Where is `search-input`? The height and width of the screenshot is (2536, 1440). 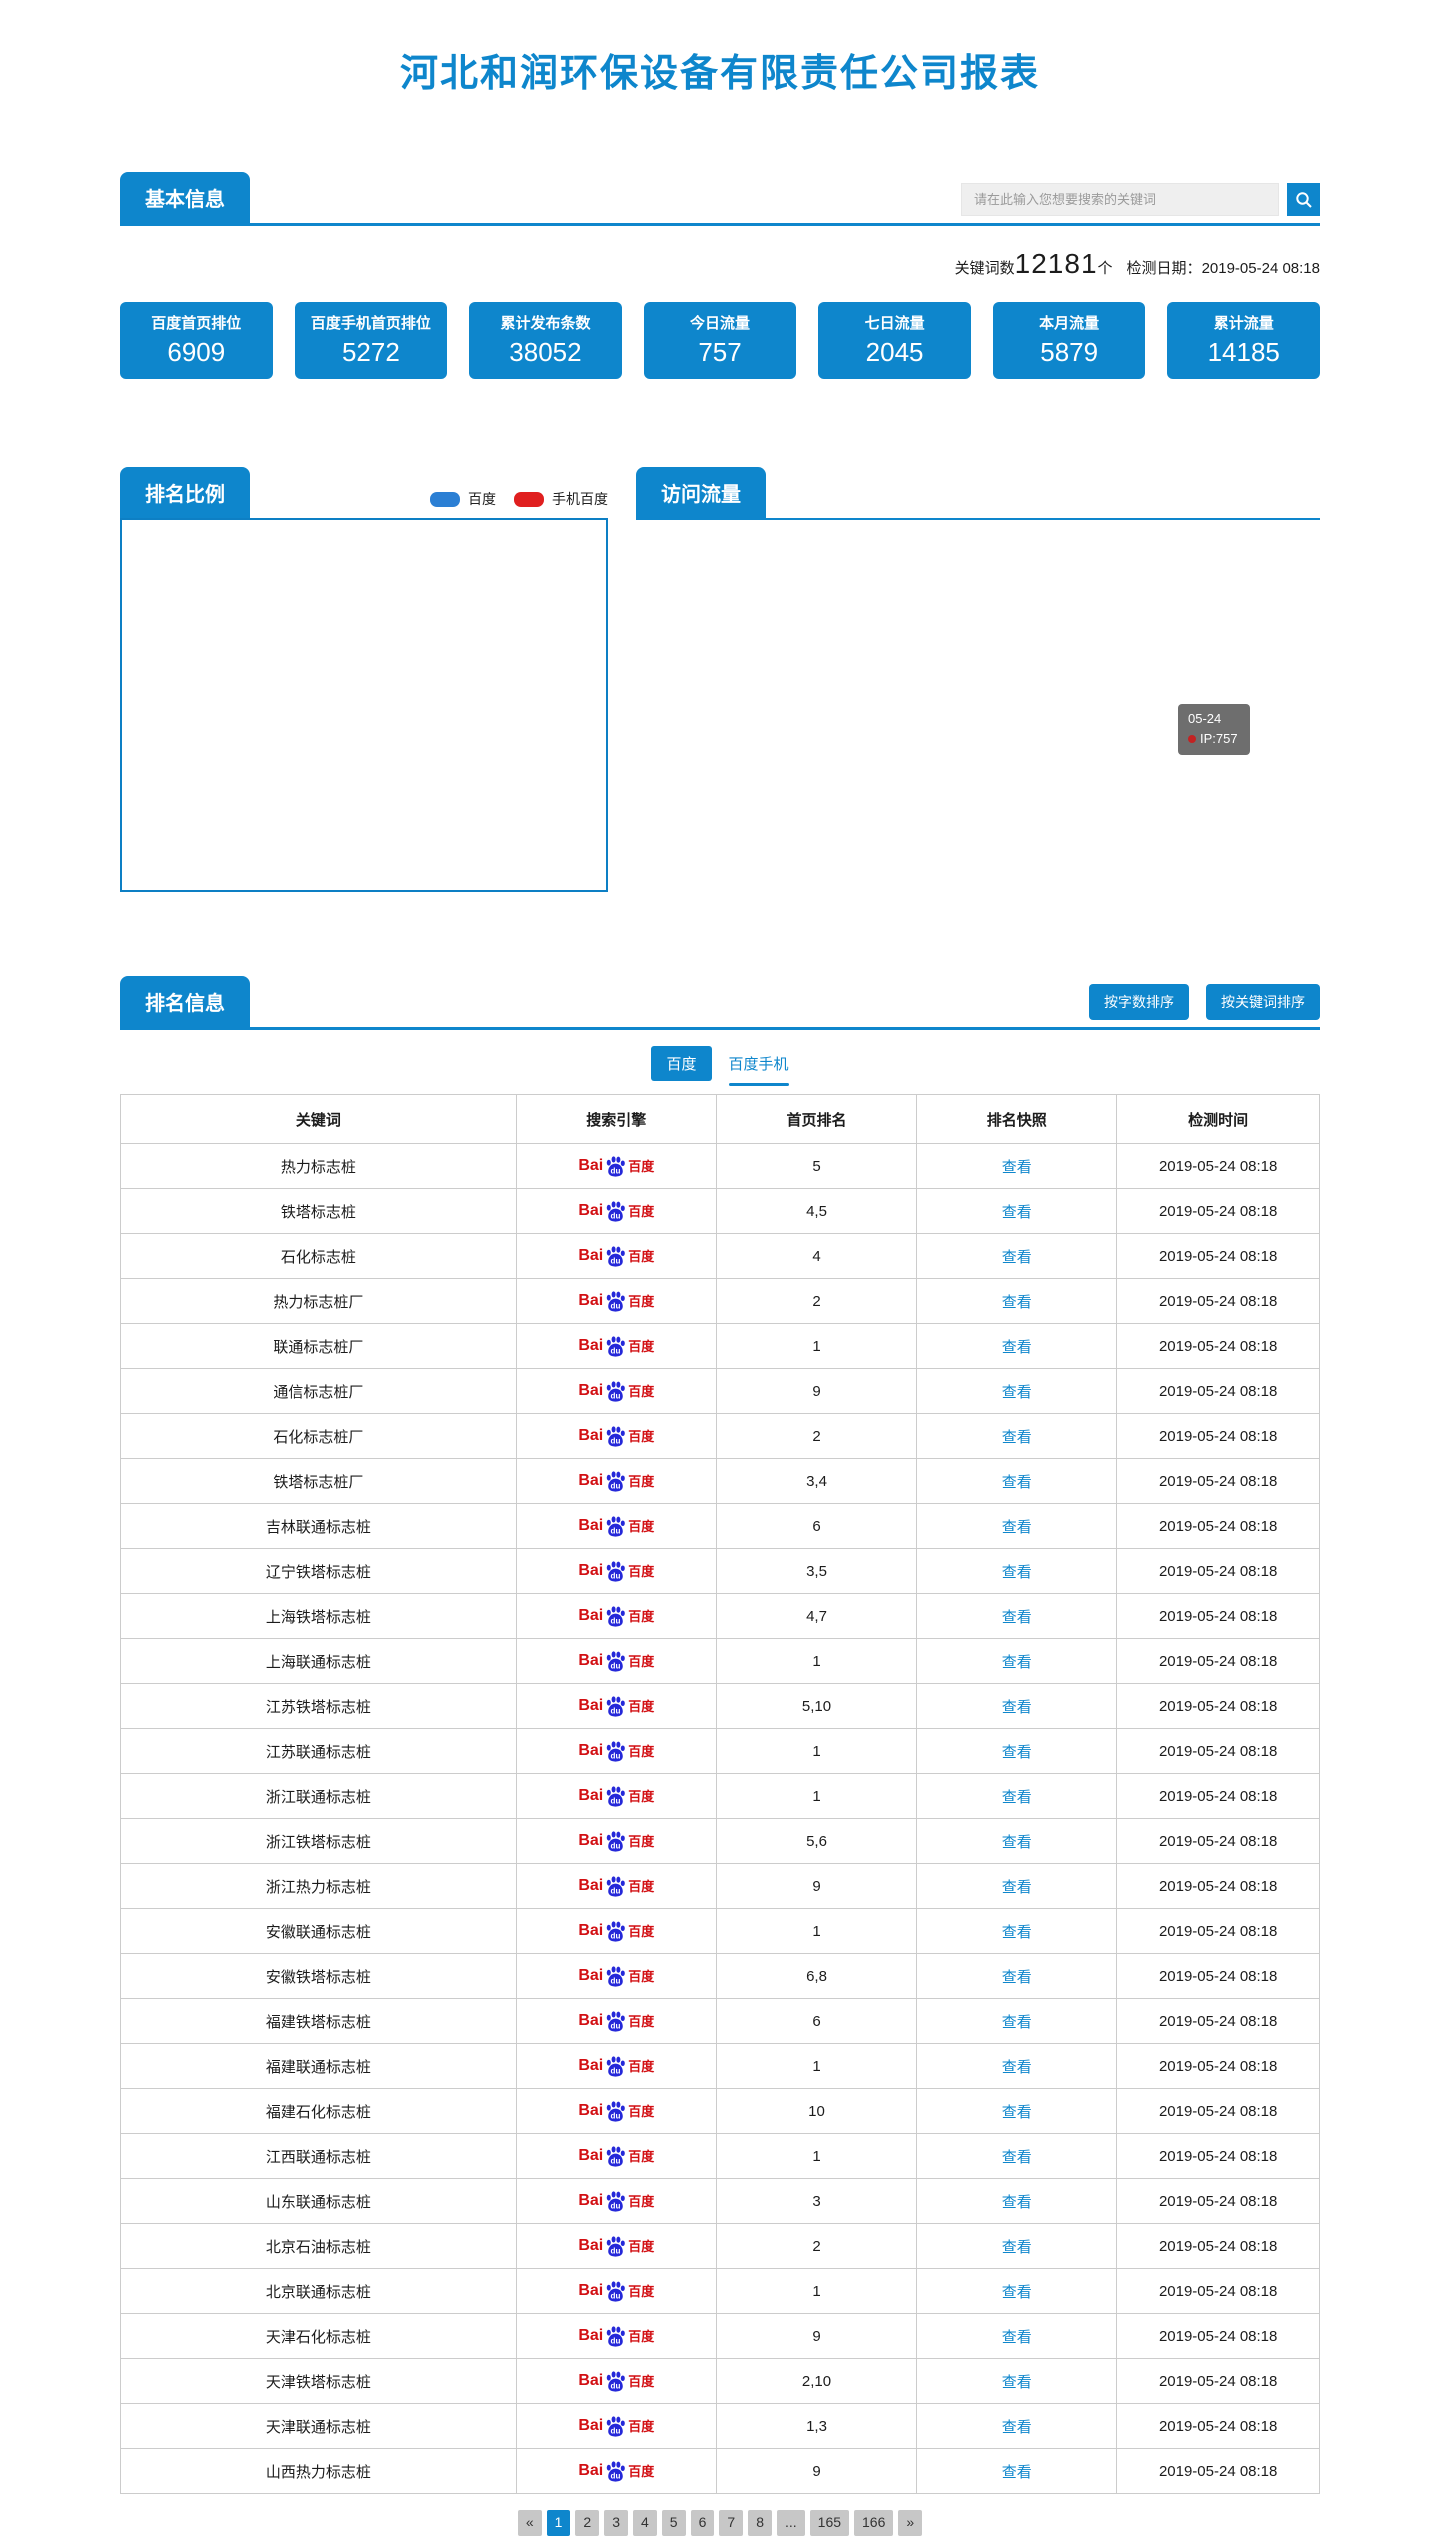 search-input is located at coordinates (1120, 199).